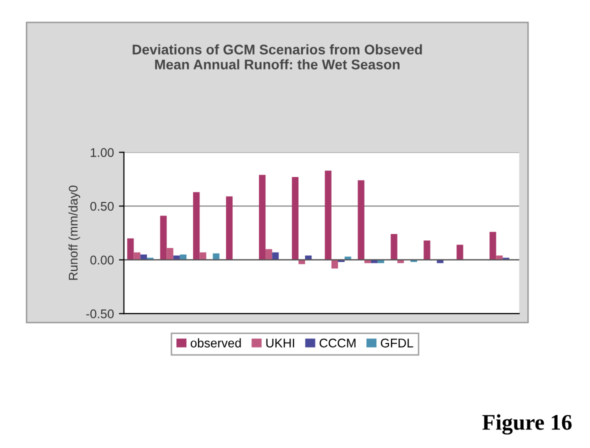  What do you see at coordinates (527, 424) in the screenshot?
I see `caption: Figure 16` at bounding box center [527, 424].